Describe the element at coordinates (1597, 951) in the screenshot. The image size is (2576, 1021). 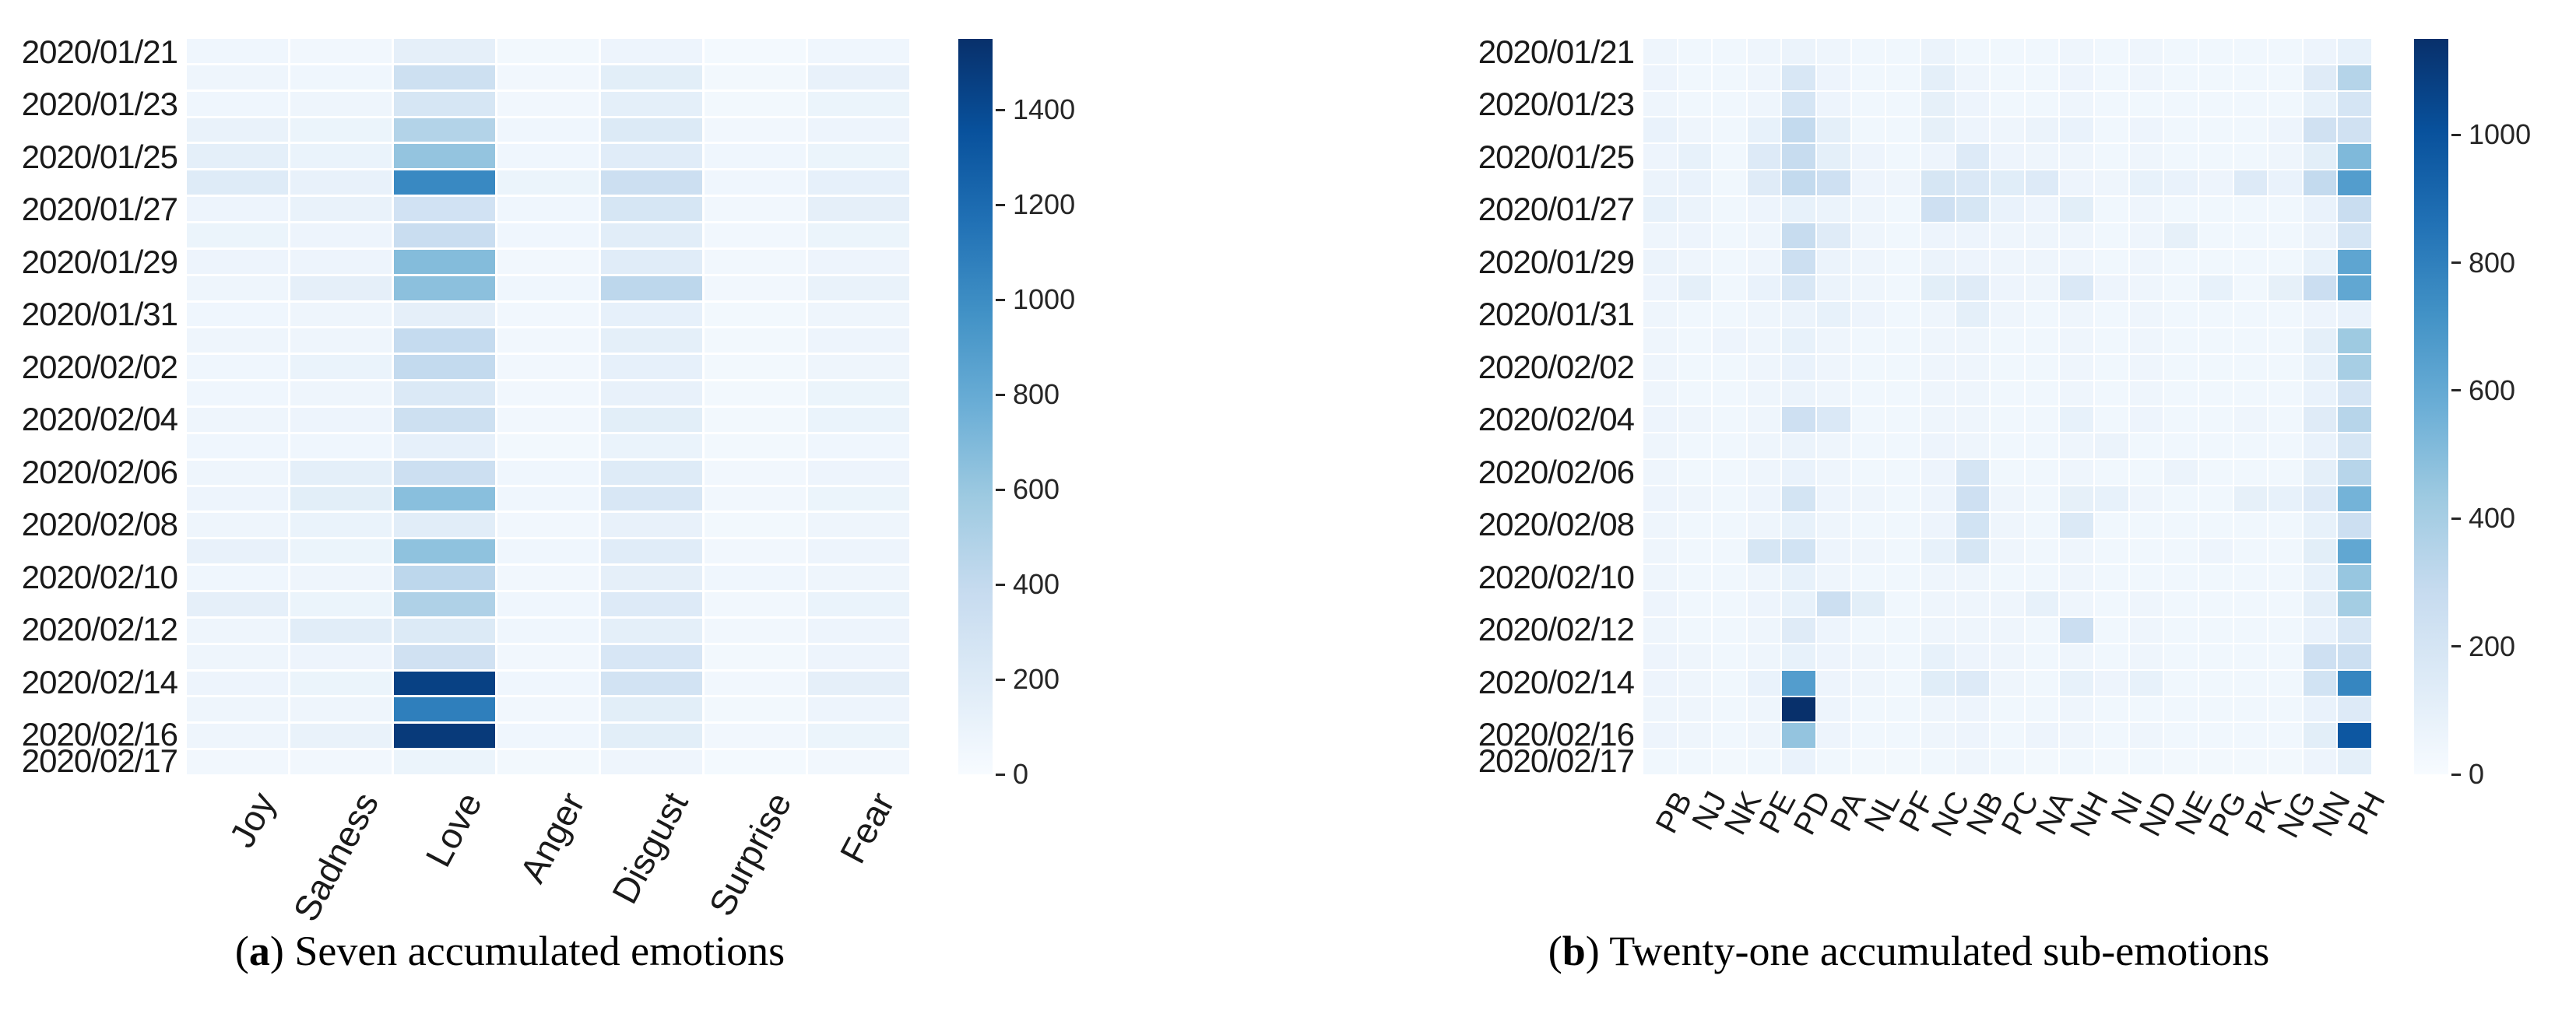
I see `caption-paren: )` at that location.